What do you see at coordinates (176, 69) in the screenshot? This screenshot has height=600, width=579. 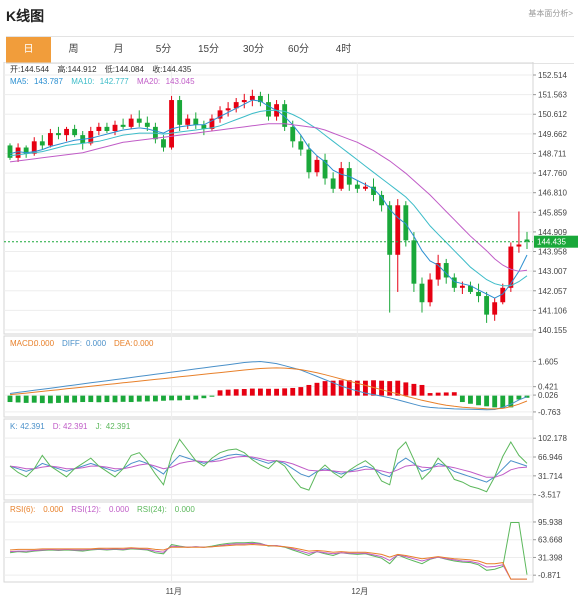 I see `ohlc-value: 144.435` at bounding box center [176, 69].